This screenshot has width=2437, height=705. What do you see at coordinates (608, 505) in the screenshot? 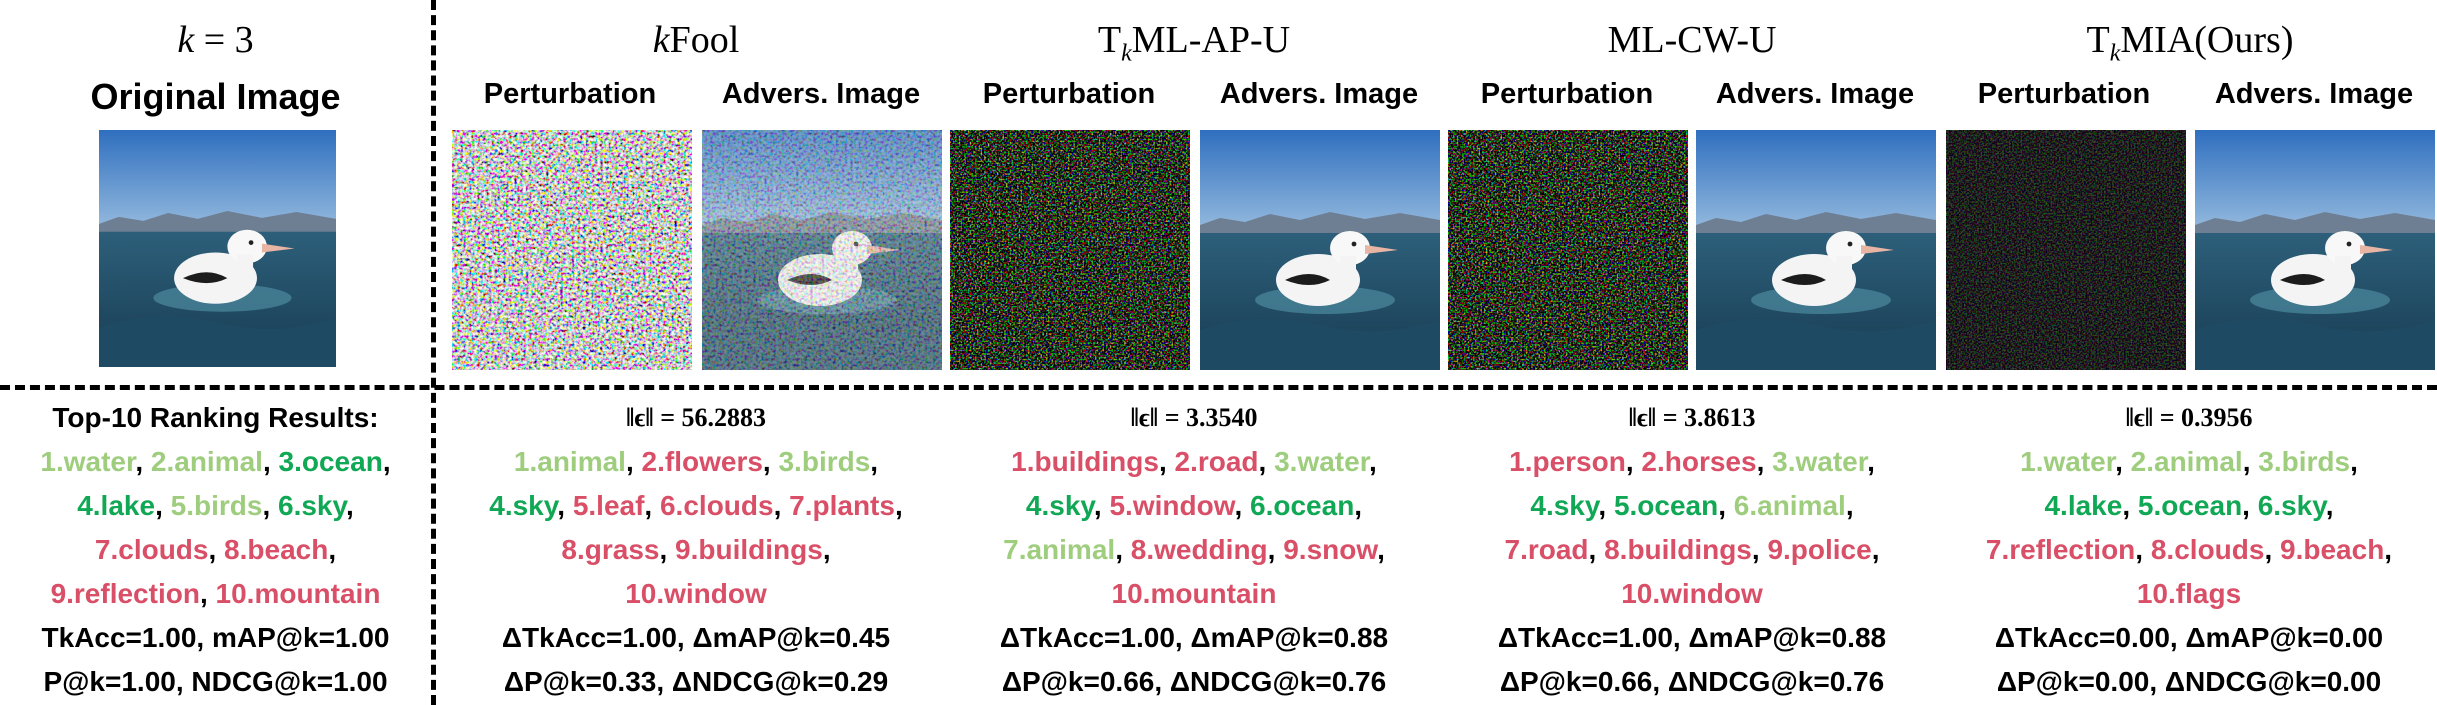
I see `ranked-label: 5.leaf` at bounding box center [608, 505].